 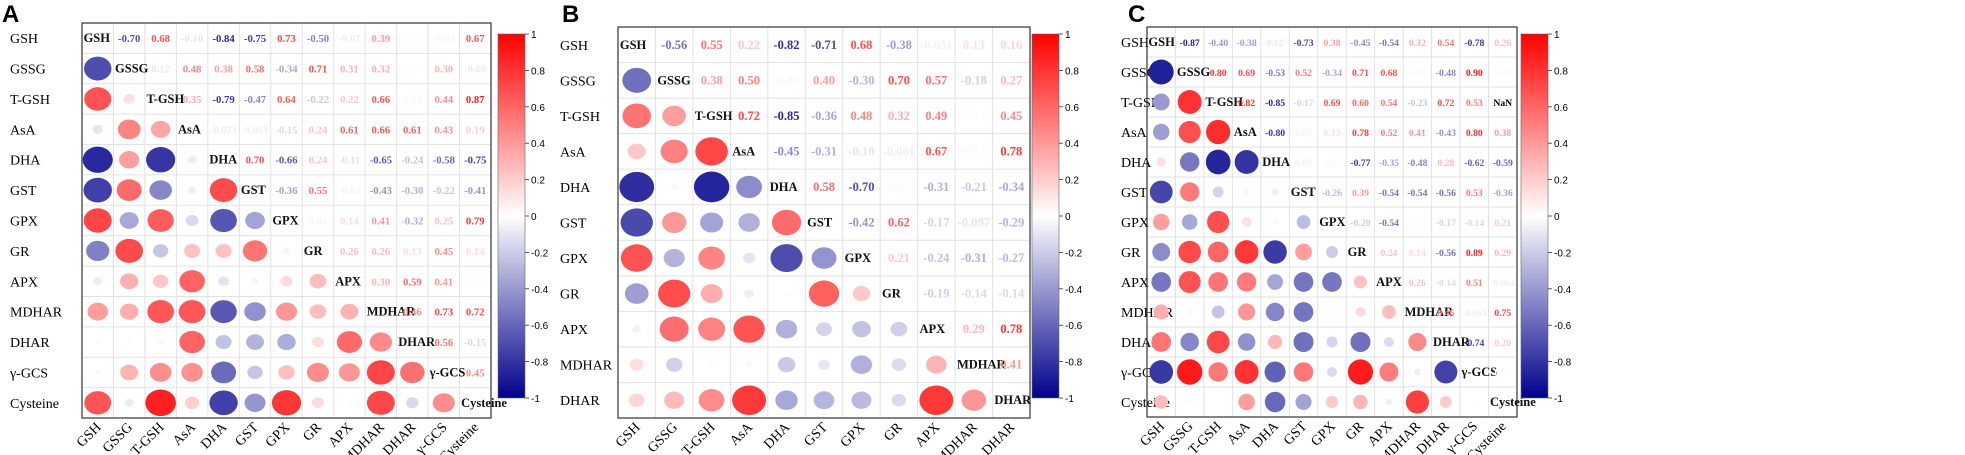 I want to click on correlation-value: -0.58, so click(x=444, y=161).